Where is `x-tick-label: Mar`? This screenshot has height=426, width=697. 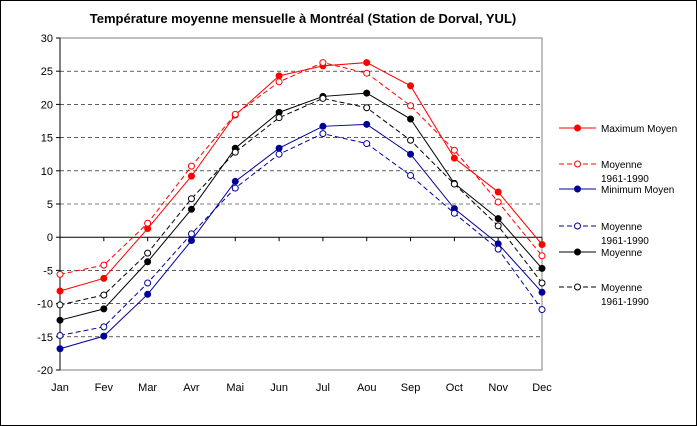 x-tick-label: Mar is located at coordinates (147, 388).